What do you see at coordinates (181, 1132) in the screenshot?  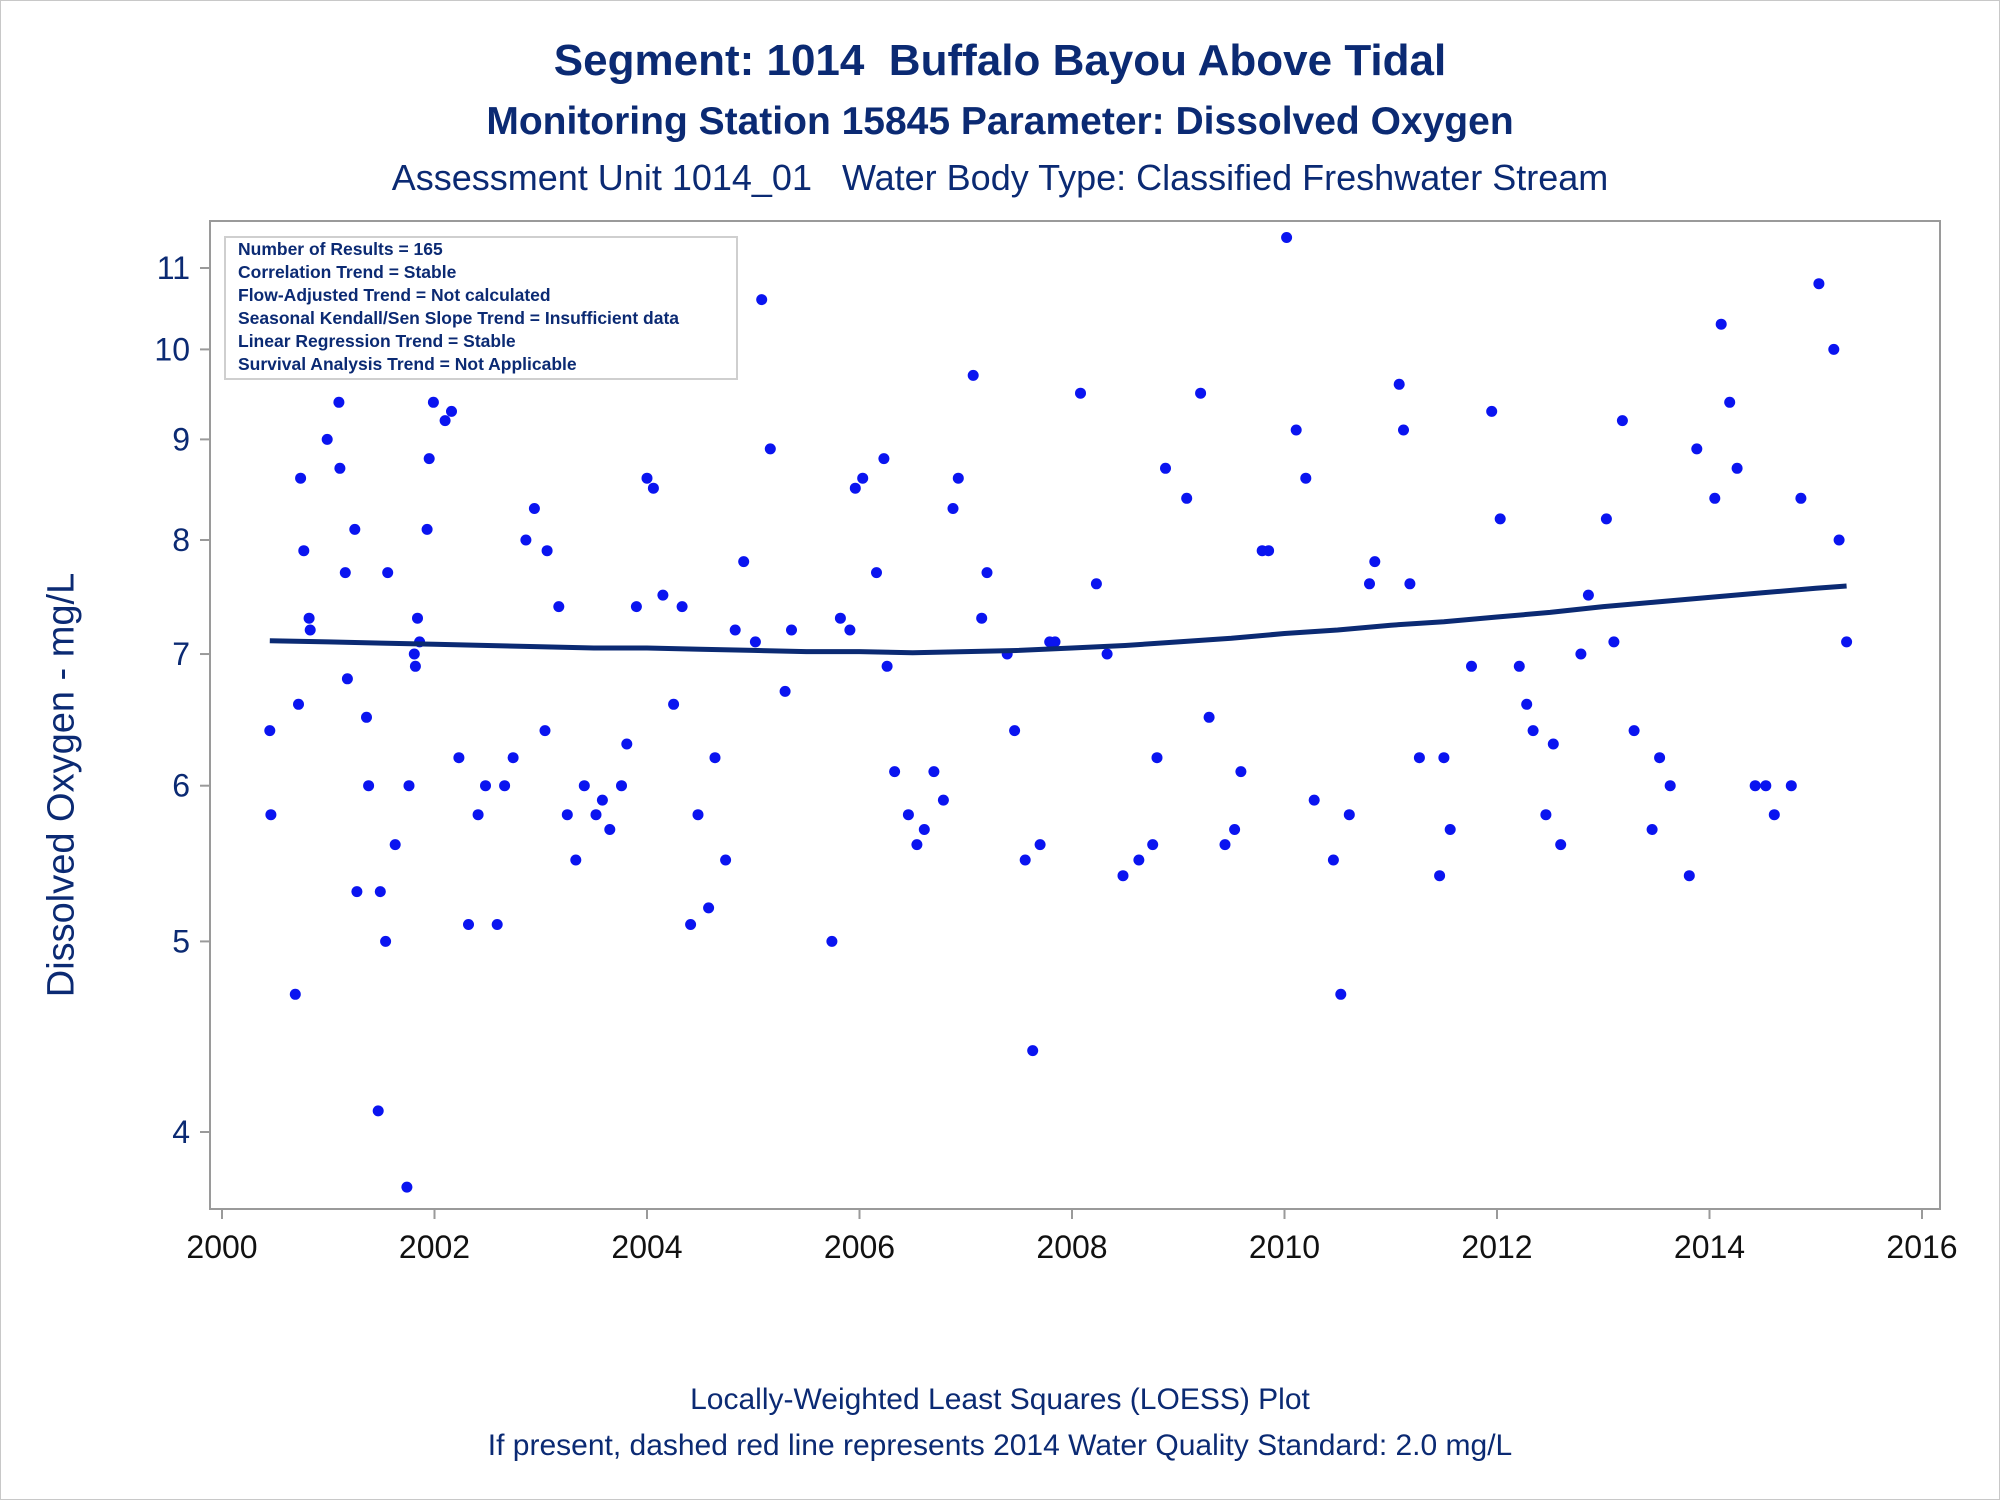 I see `y-tick-label: 4` at bounding box center [181, 1132].